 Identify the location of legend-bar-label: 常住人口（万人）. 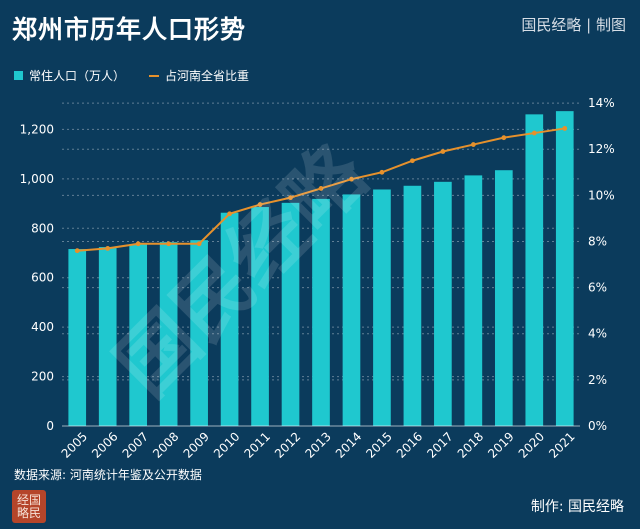
(77, 76).